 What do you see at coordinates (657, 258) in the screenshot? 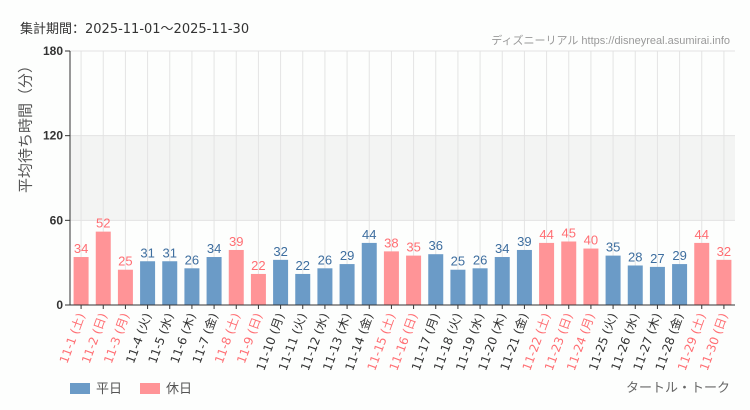
I see `data-label: 27` at bounding box center [657, 258].